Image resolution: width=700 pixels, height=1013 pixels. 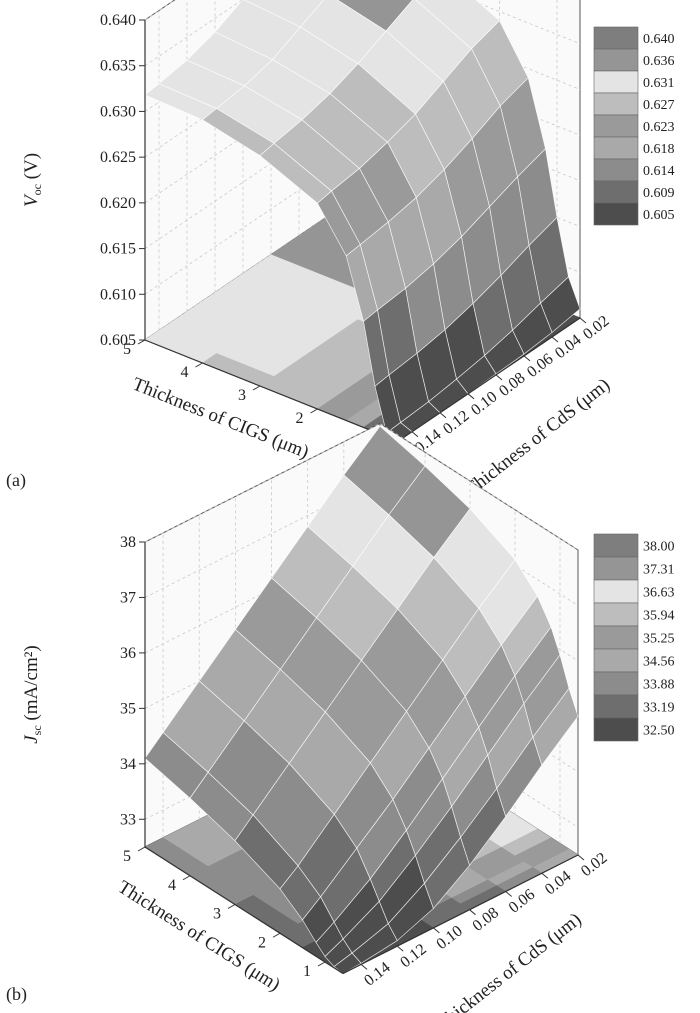 I want to click on panel-label: (b), so click(x=16, y=994).